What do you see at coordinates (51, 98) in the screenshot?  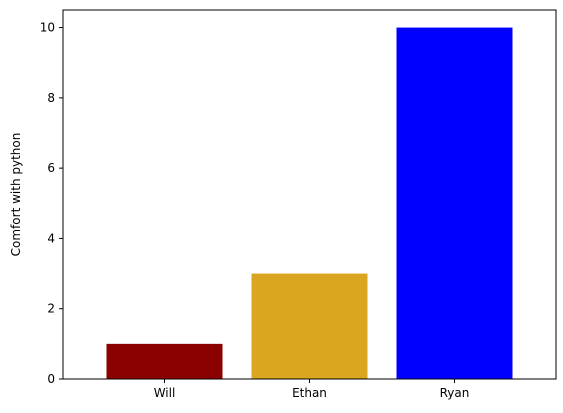 I see `y-tick-label: 8` at bounding box center [51, 98].